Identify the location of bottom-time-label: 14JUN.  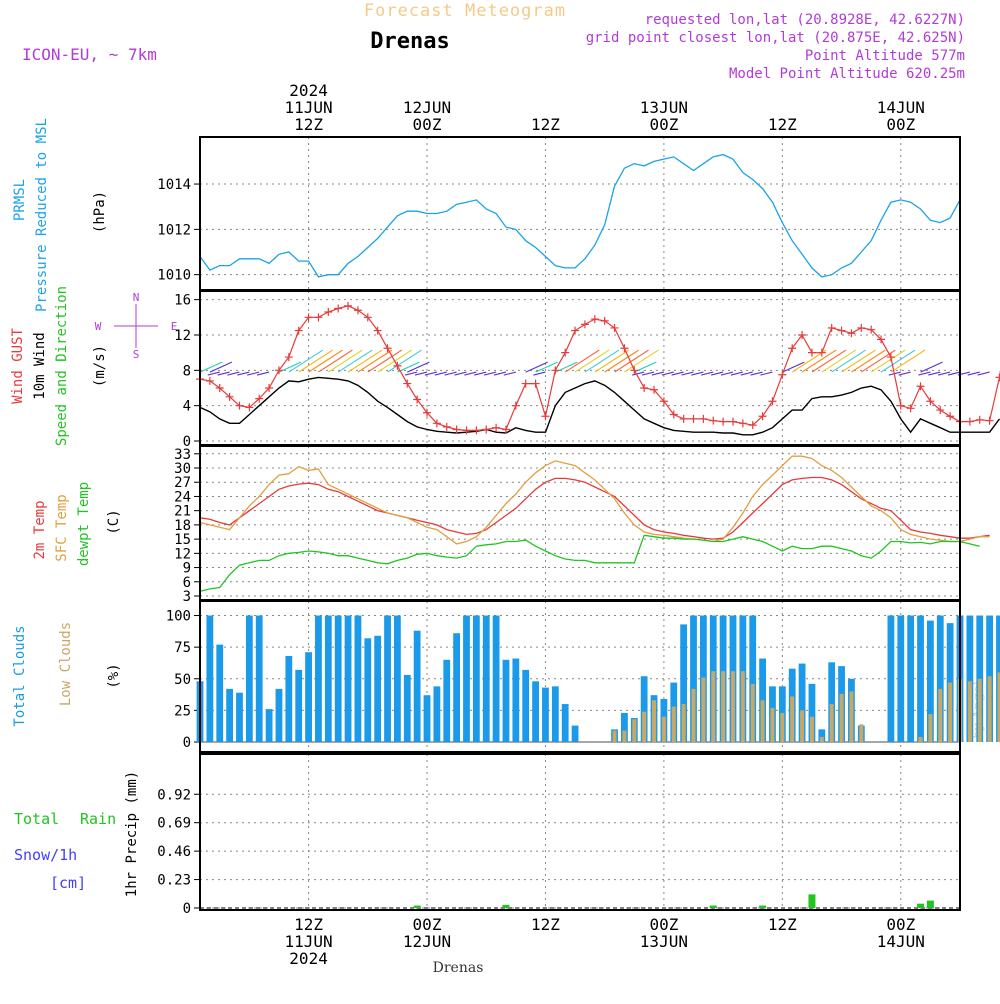
(901, 941).